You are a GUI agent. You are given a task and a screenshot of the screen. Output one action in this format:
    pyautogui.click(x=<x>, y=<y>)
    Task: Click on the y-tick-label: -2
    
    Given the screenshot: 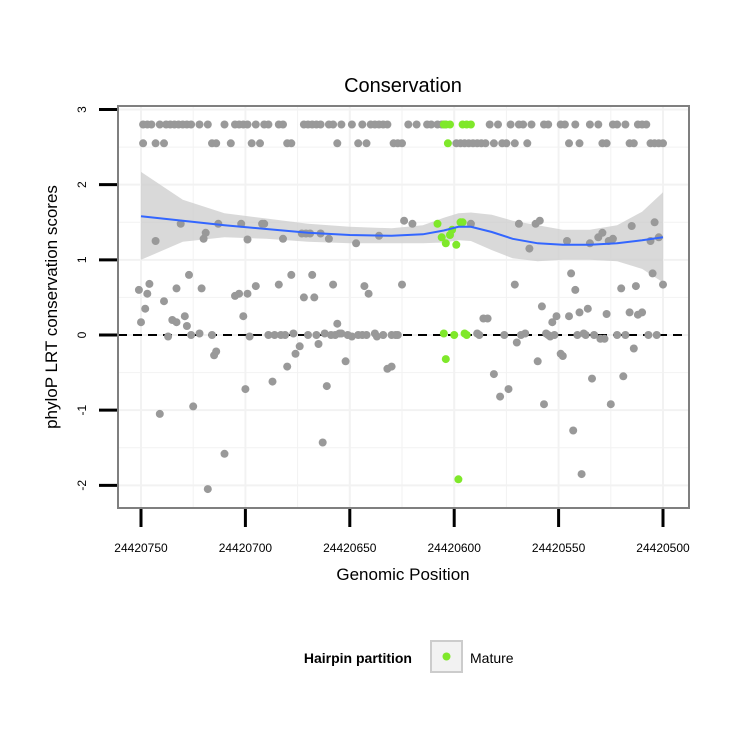 What is the action you would take?
    pyautogui.click(x=82, y=485)
    